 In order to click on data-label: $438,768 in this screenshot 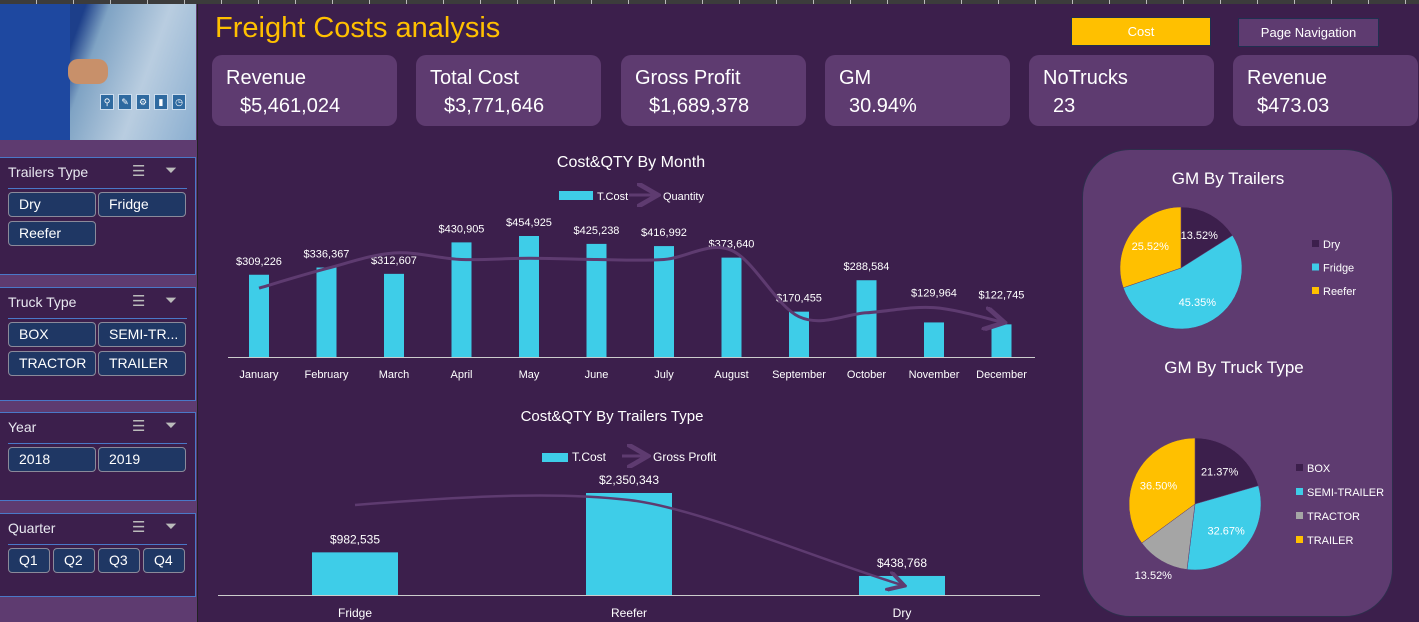, I will do `click(902, 563)`.